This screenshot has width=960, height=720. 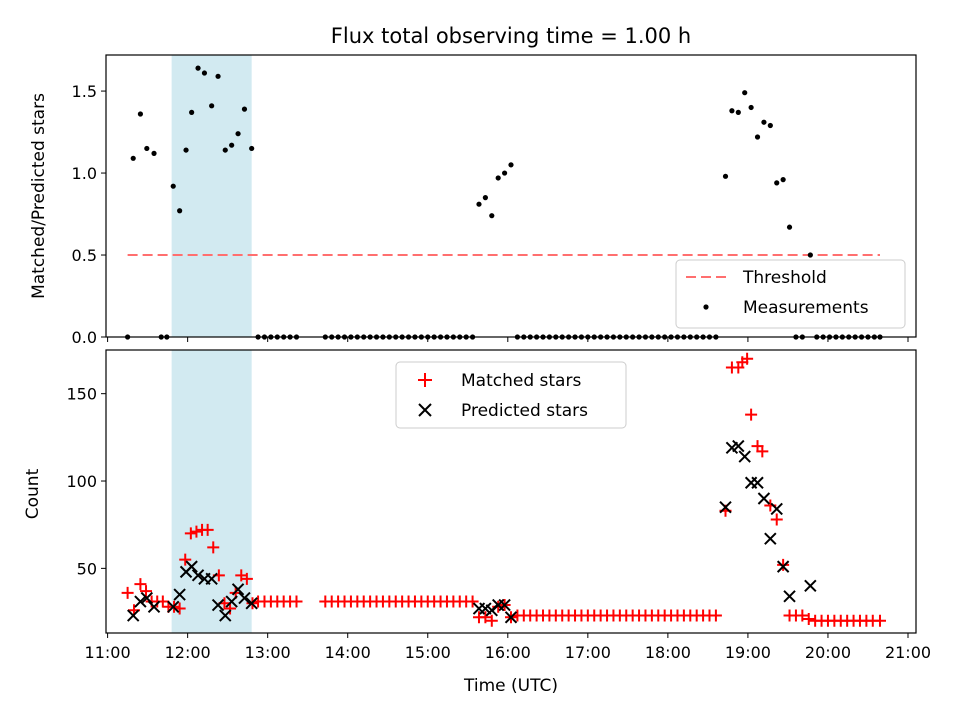 I want to click on x-tick-label: 21:00, so click(x=908, y=652).